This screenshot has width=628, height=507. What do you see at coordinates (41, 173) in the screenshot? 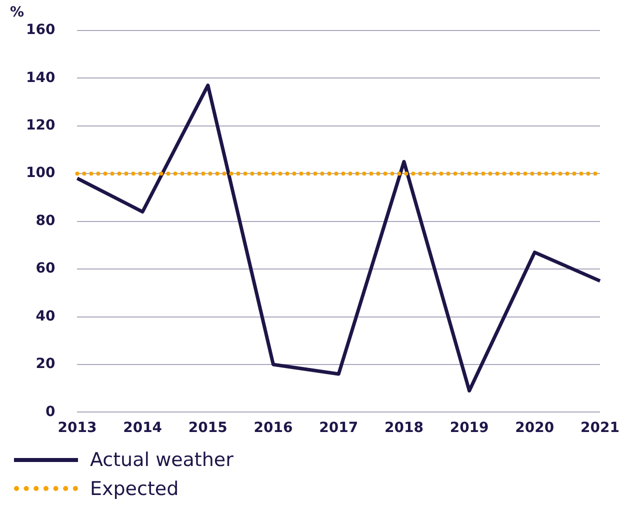
I see `y-tick-label: 100` at bounding box center [41, 173].